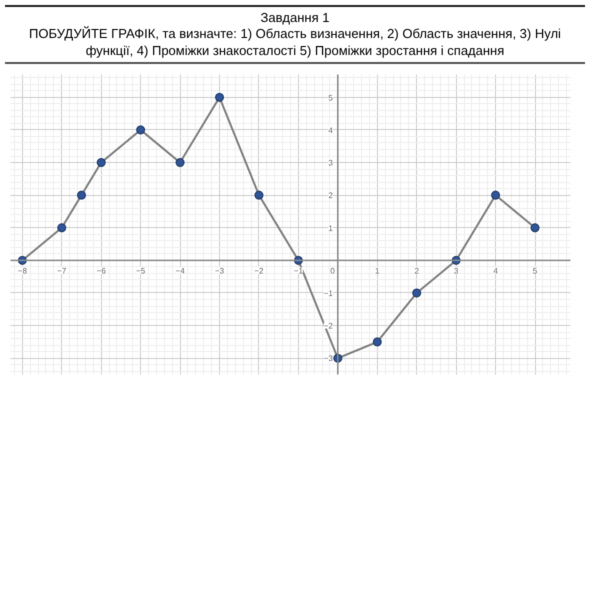  Describe the element at coordinates (141, 271) in the screenshot. I see `x-tick-label: −5` at that location.